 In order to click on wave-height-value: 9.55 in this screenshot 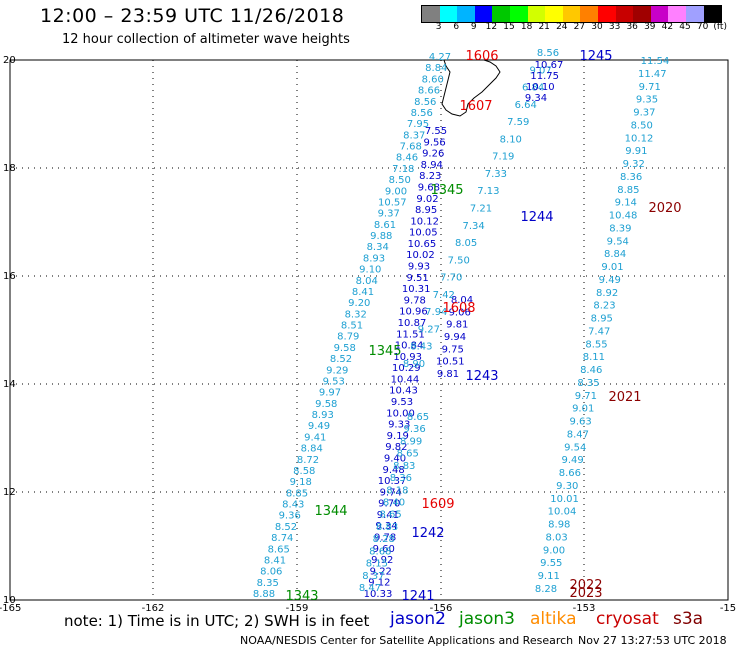, I will do `click(551, 563)`.